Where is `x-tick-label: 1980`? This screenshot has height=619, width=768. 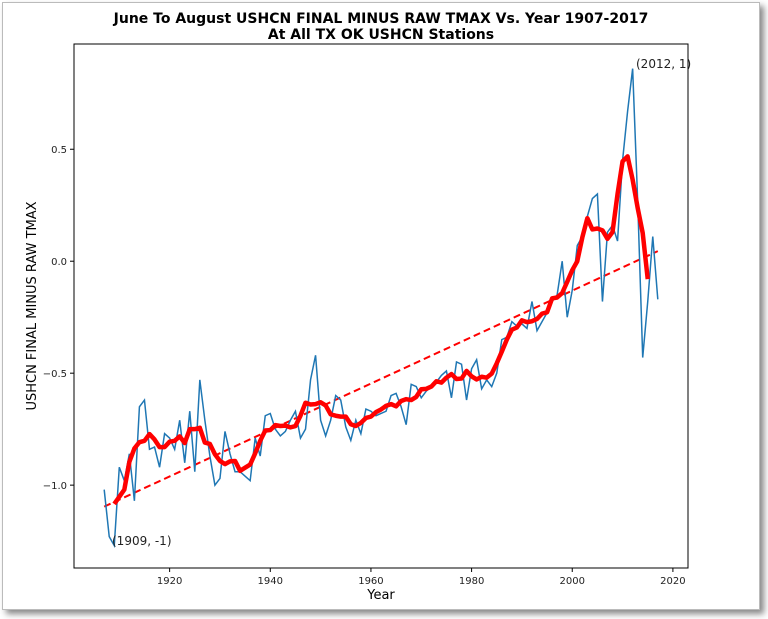 x-tick-label: 1980 is located at coordinates (471, 581).